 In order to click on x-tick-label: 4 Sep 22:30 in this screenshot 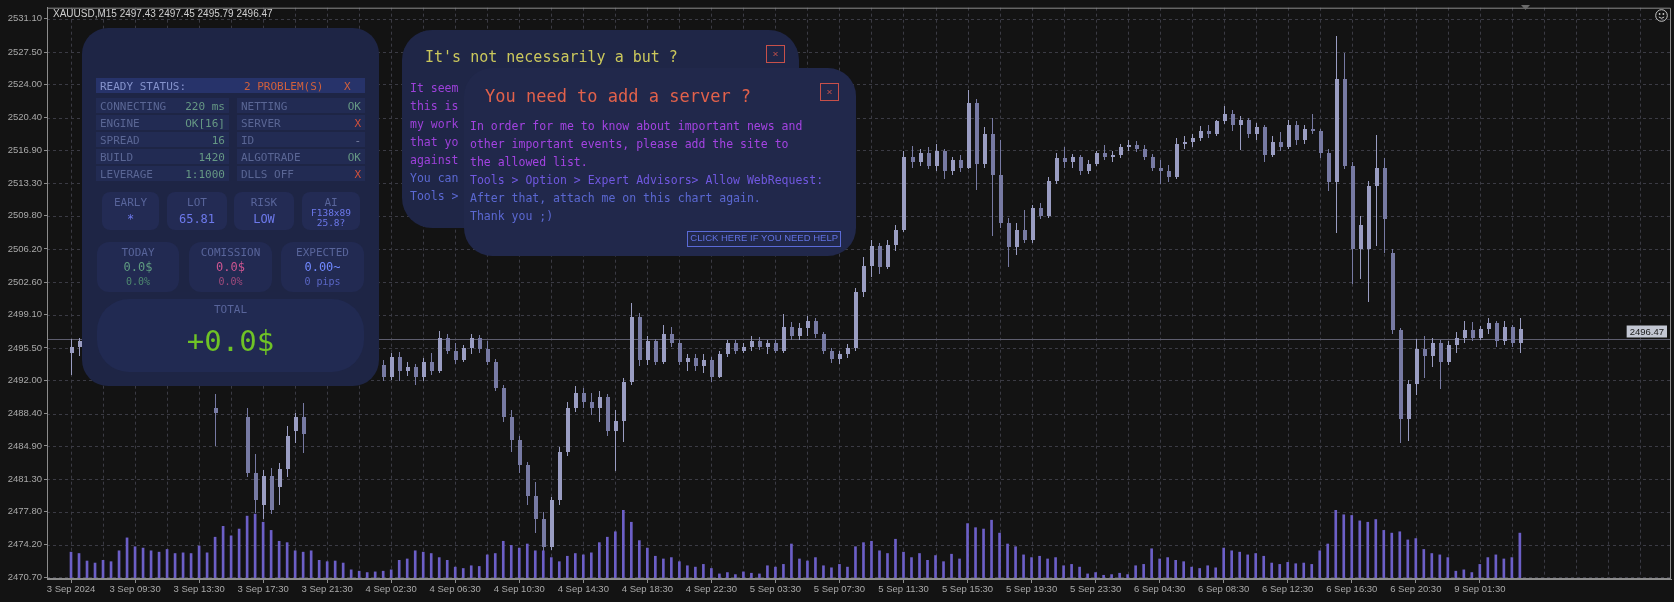, I will do `click(711, 589)`.